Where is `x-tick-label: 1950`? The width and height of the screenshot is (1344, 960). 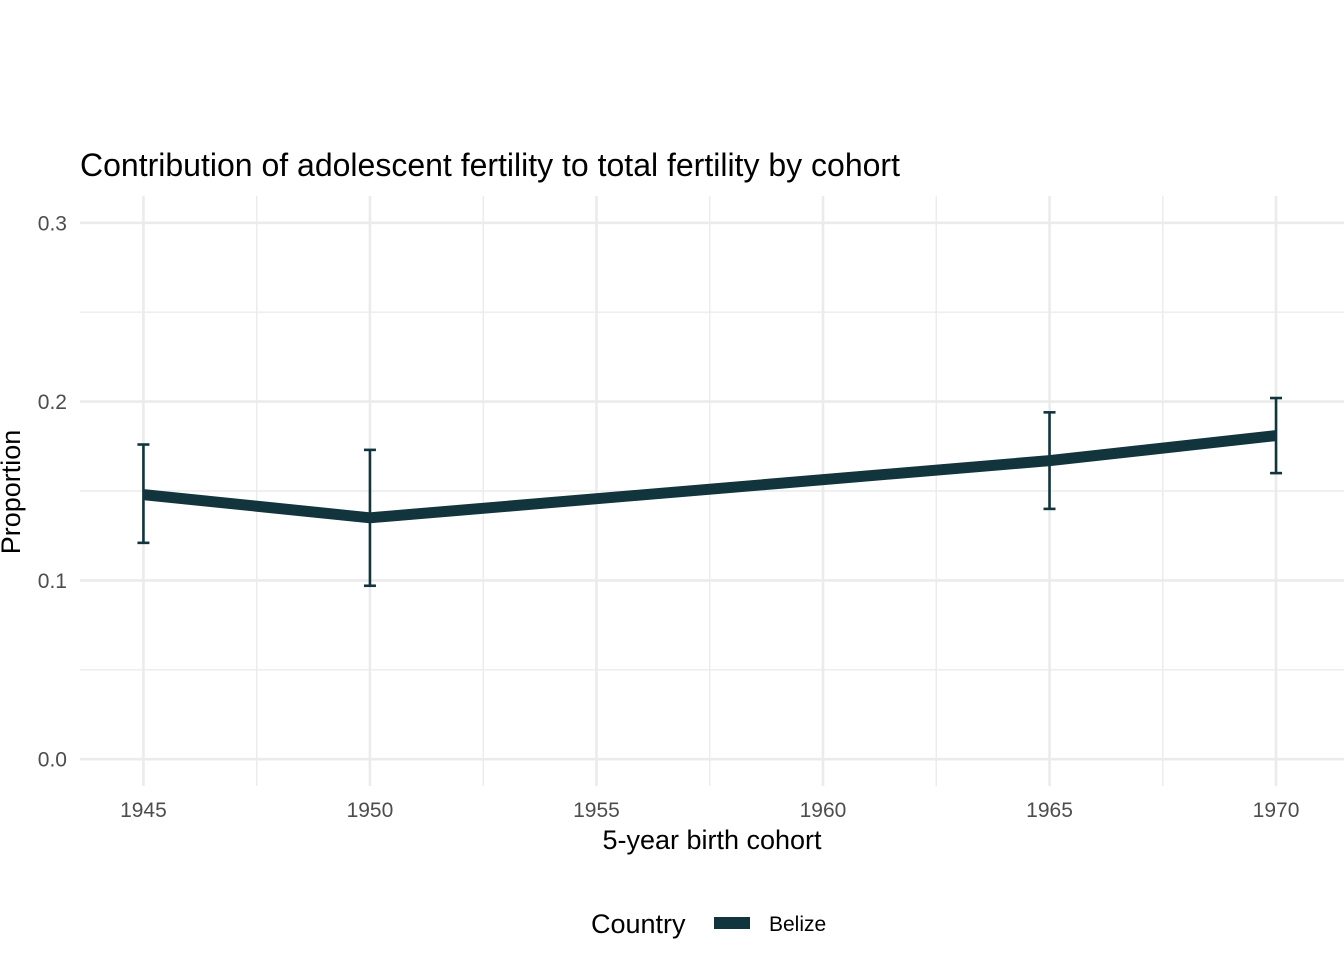 x-tick-label: 1950 is located at coordinates (370, 810).